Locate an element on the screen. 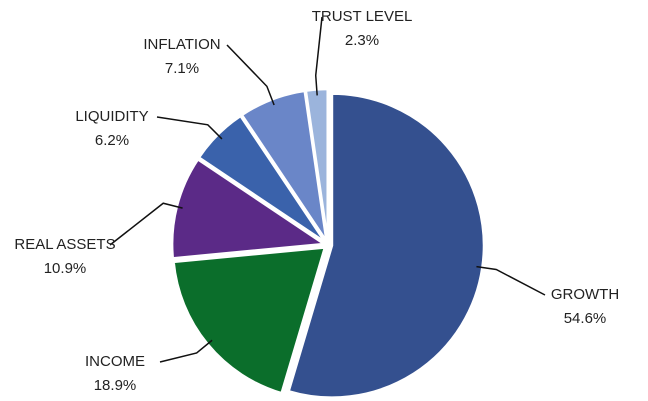  value-label: 54.6% is located at coordinates (585, 318).